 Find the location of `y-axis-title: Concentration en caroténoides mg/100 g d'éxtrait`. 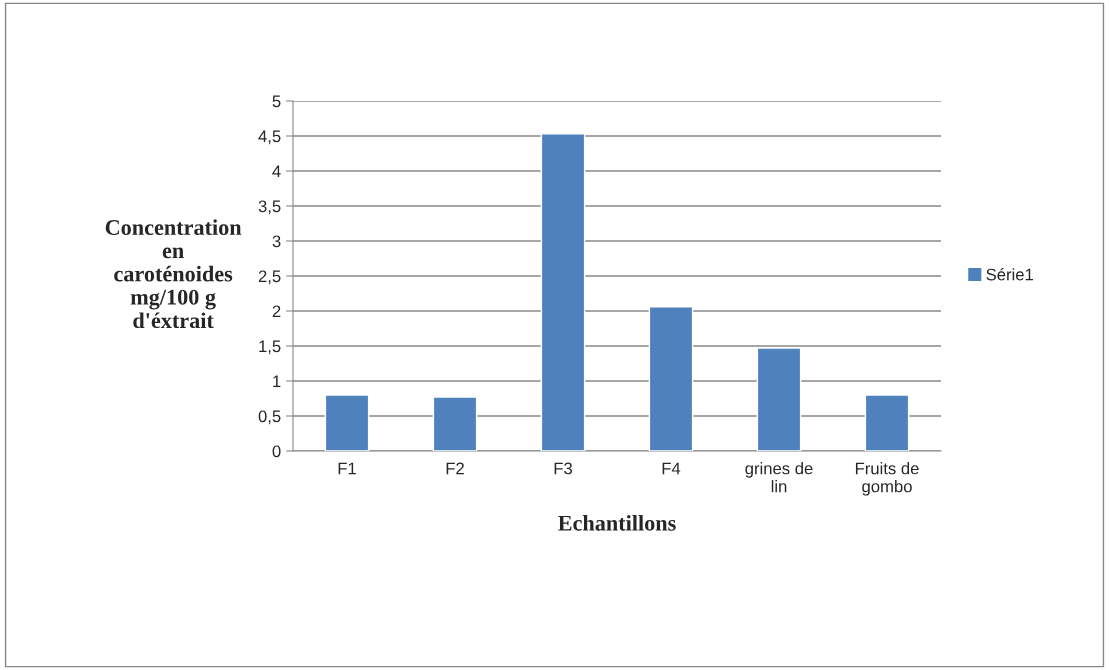

y-axis-title: Concentration en caroténoides mg/100 g d'éxtrait is located at coordinates (173, 274).